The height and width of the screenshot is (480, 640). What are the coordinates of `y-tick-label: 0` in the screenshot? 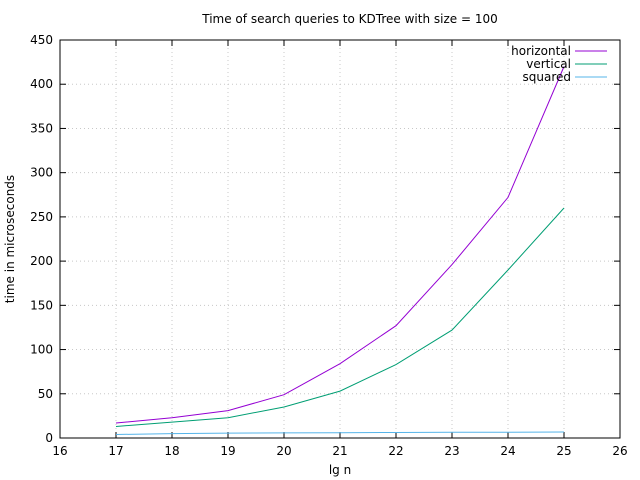 It's located at (49, 438).